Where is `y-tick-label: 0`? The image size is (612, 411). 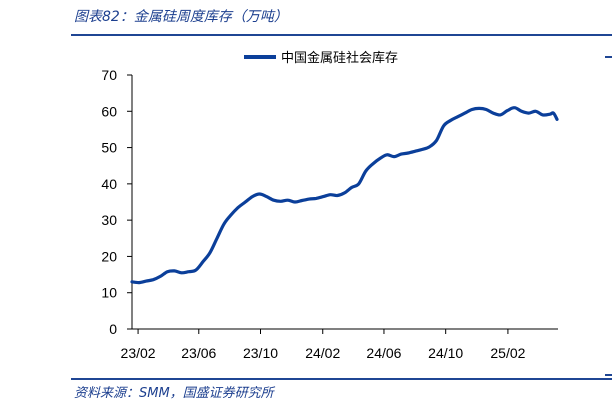 y-tick-label: 0 is located at coordinates (113, 329).